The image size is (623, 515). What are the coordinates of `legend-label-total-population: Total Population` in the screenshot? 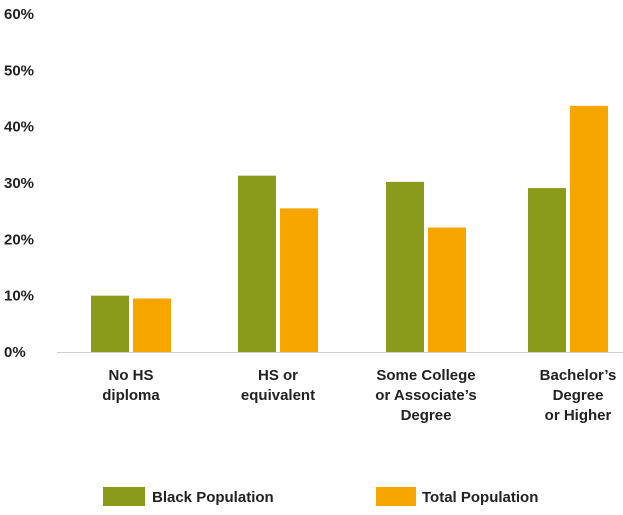 It's located at (480, 497).